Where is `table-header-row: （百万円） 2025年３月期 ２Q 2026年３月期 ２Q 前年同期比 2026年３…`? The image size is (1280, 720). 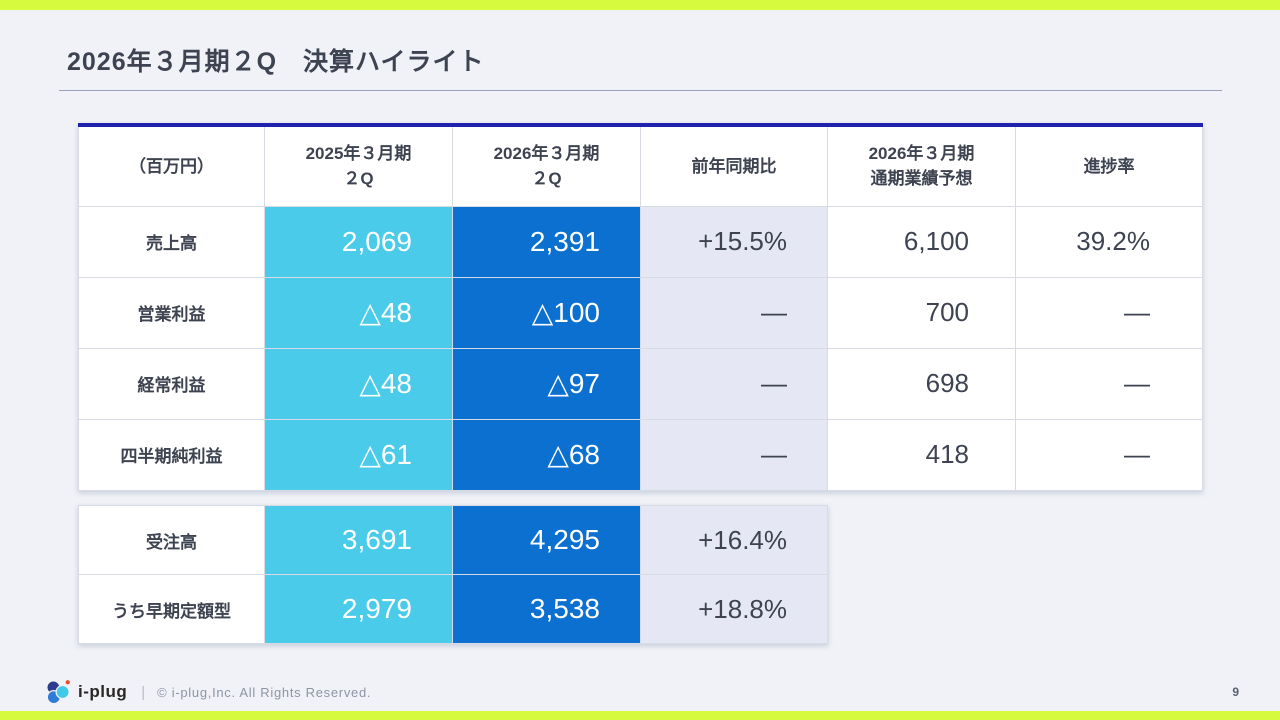
table-header-row: （百万円） 2025年３月期 ２Q 2026年３月期 ２Q 前年同期比 2026年３… is located at coordinates (640, 165).